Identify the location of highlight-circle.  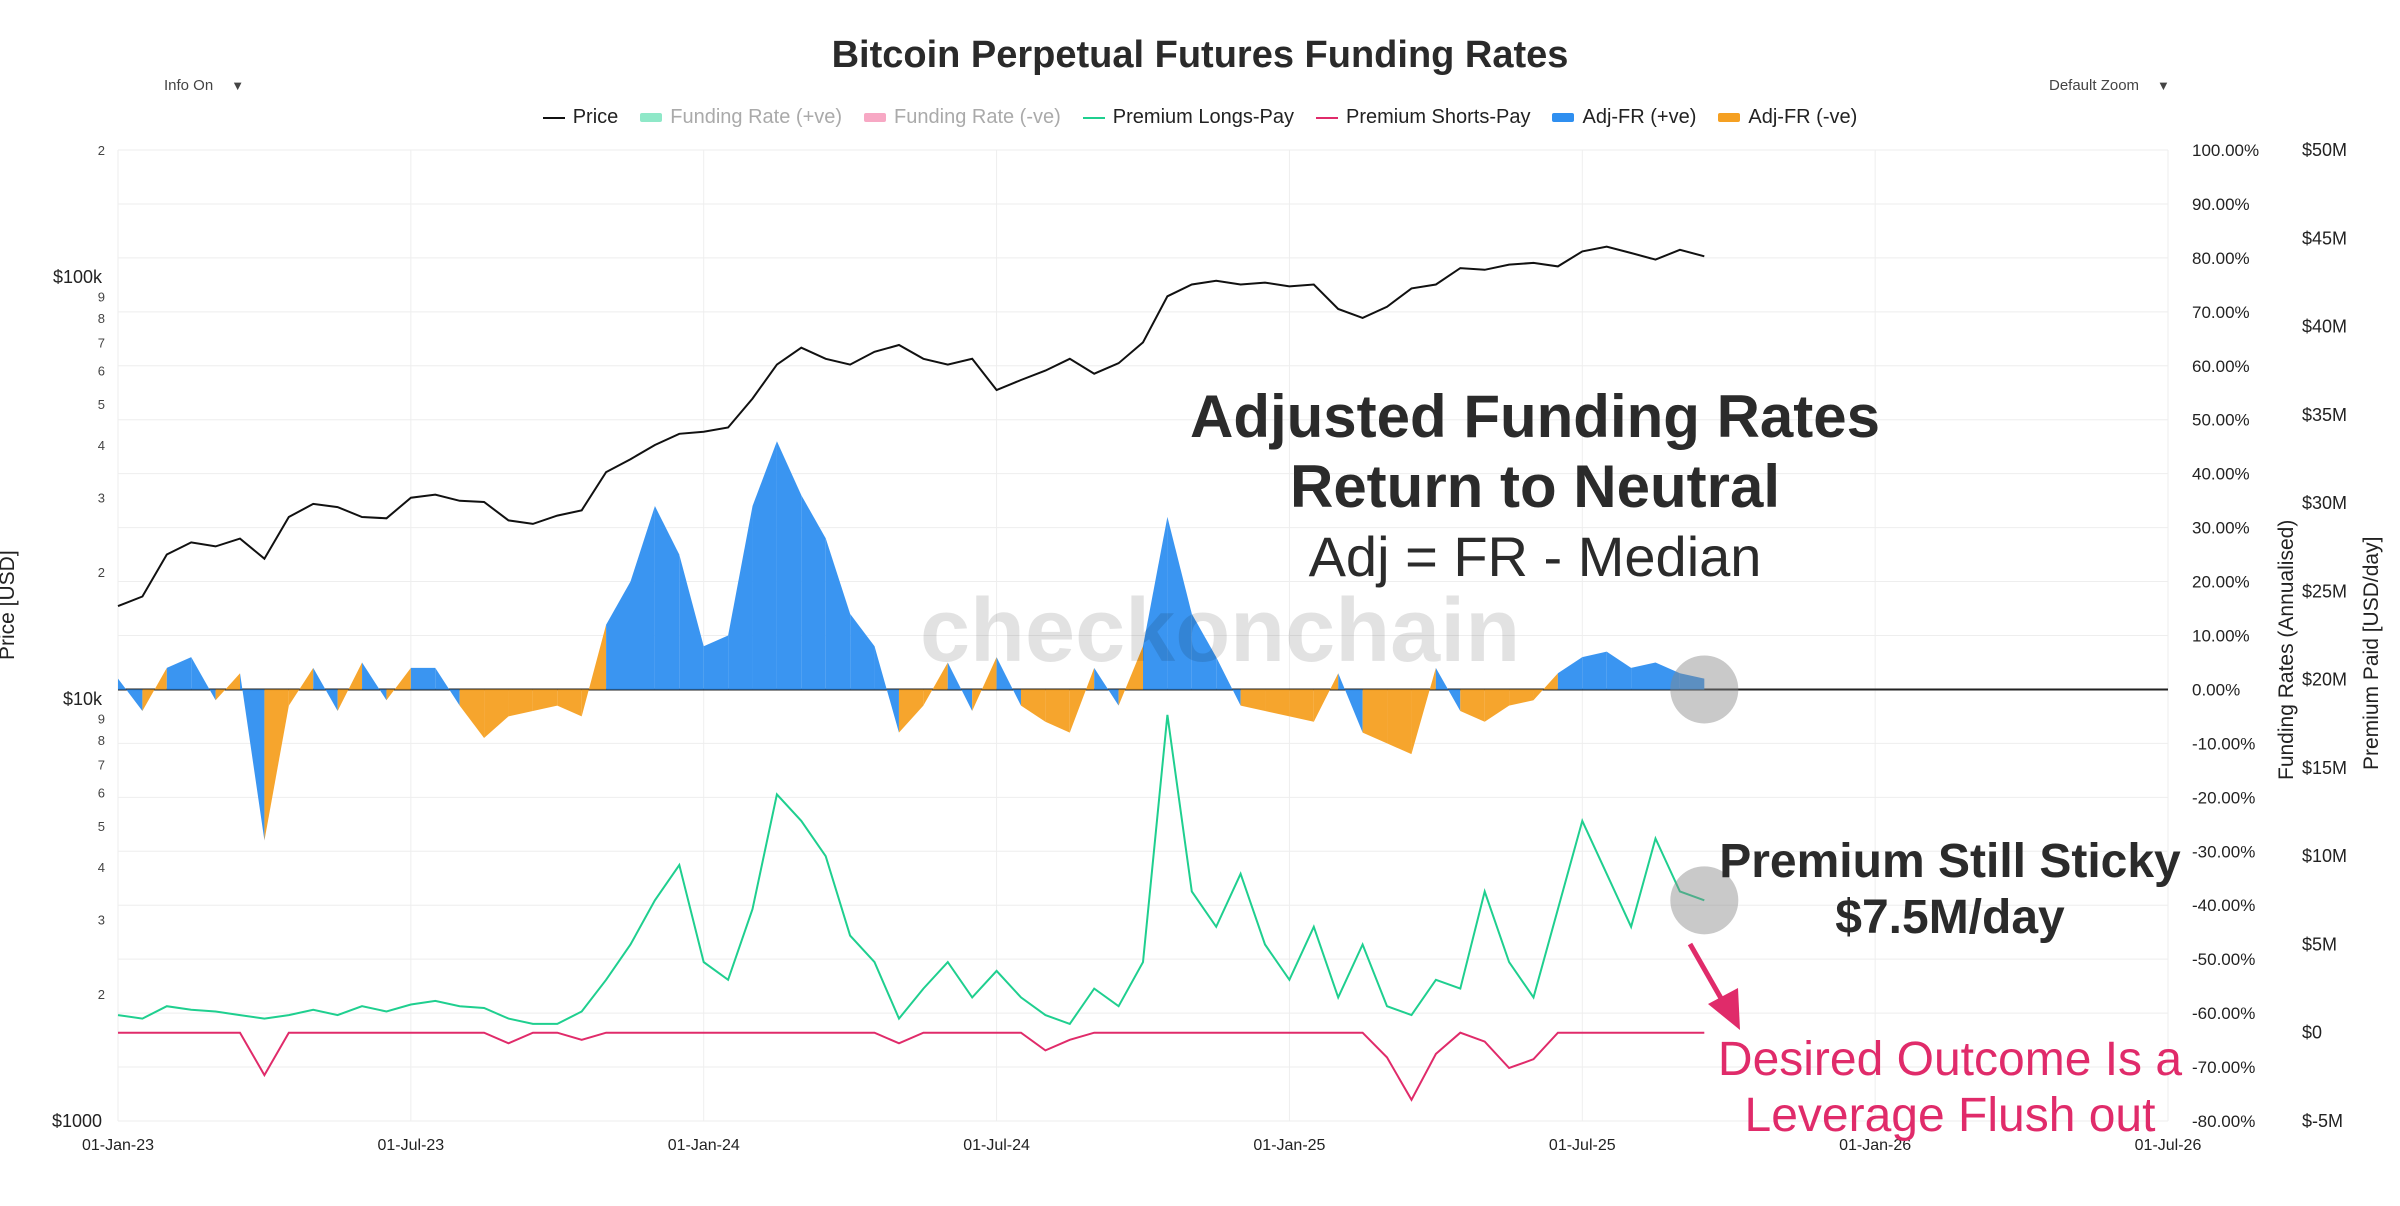
(1704, 900).